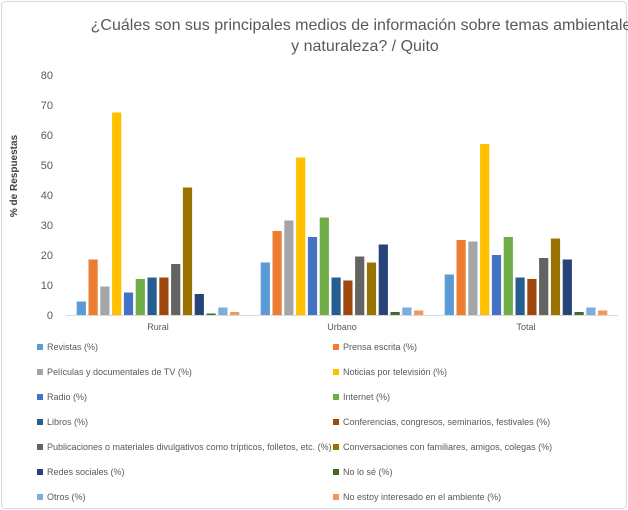 The image size is (628, 510). What do you see at coordinates (47, 226) in the screenshot?
I see `y-tick-label: 30` at bounding box center [47, 226].